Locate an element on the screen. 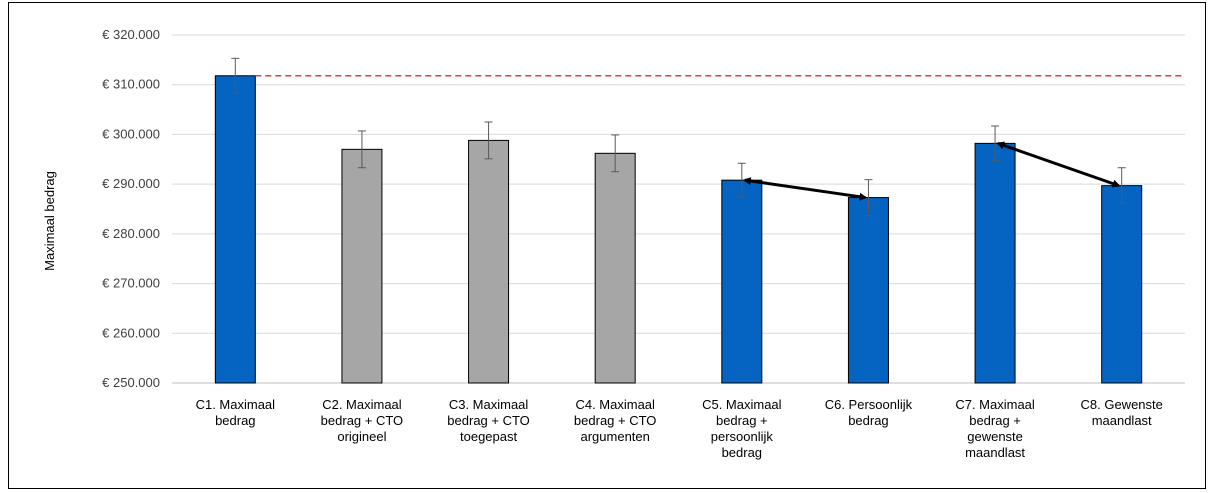  x-category-label-line: gewenste is located at coordinates (995, 436).